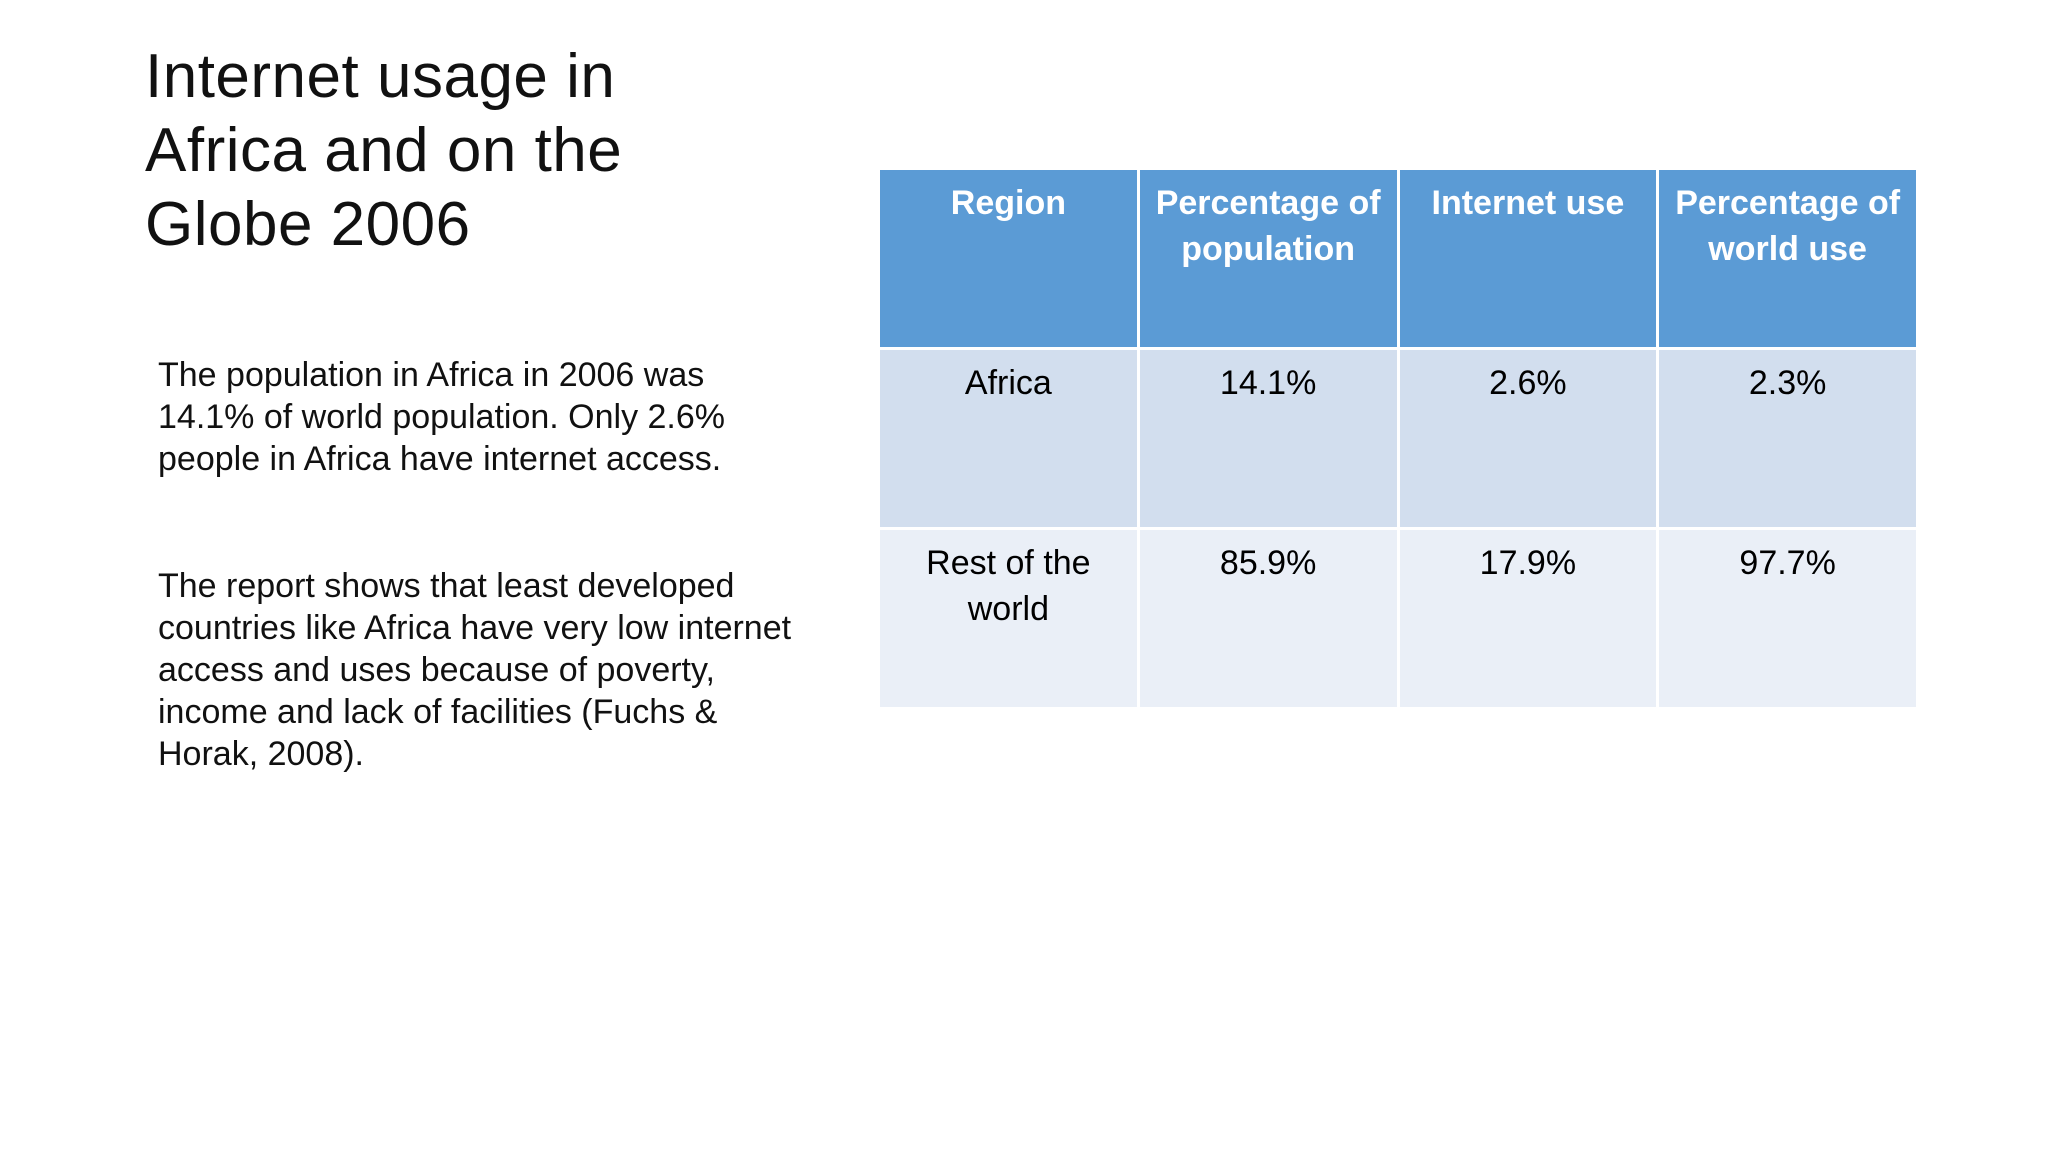  I want to click on cell-internet-use: 2.6%, so click(1528, 438).